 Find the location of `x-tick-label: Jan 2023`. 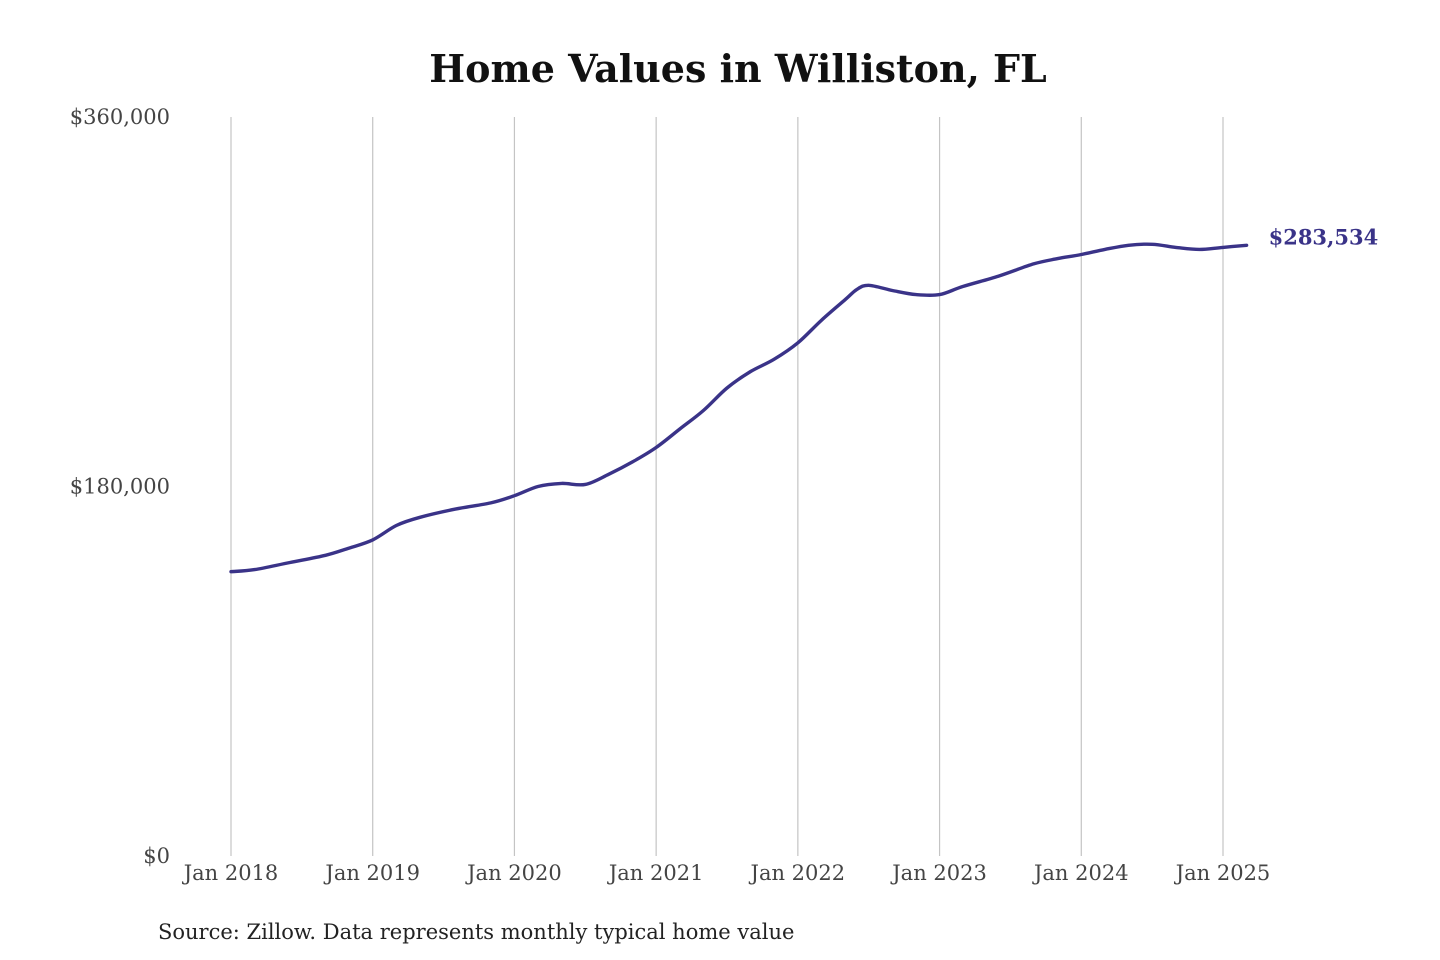

x-tick-label: Jan 2023 is located at coordinates (938, 873).